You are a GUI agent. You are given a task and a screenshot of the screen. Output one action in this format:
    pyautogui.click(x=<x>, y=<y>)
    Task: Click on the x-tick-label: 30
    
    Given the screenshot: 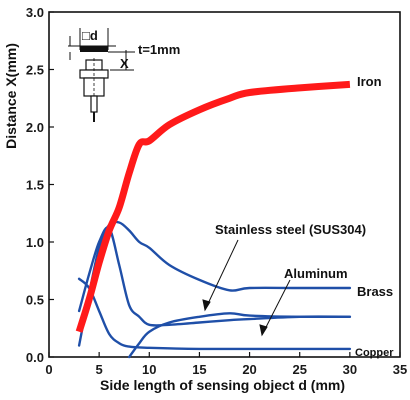 What is the action you would take?
    pyautogui.click(x=350, y=369)
    